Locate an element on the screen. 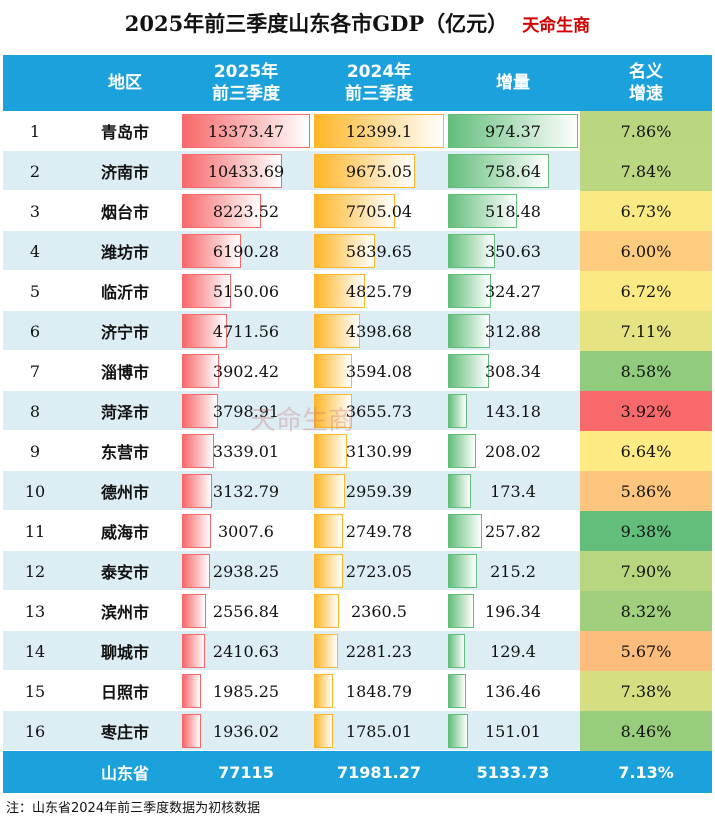 The width and height of the screenshot is (715, 816). cell-text: 8.46% is located at coordinates (646, 731).